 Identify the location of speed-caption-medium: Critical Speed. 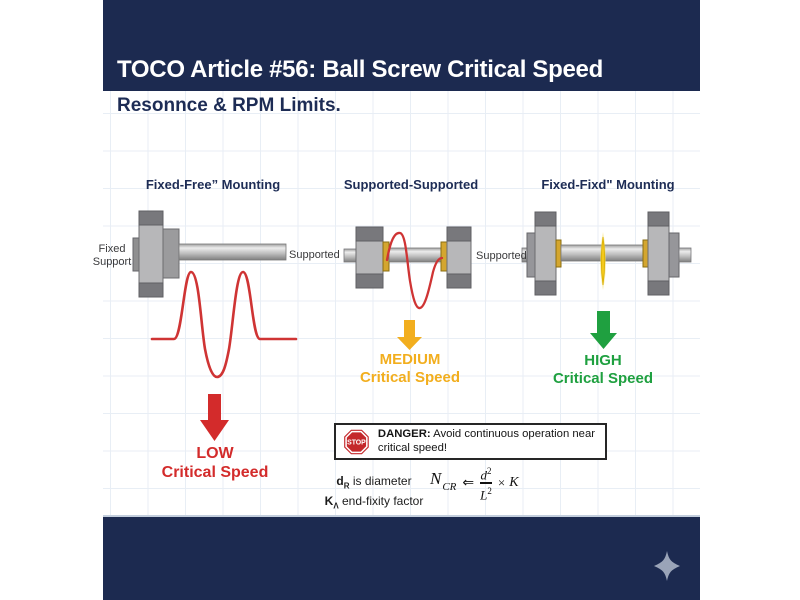
(410, 377).